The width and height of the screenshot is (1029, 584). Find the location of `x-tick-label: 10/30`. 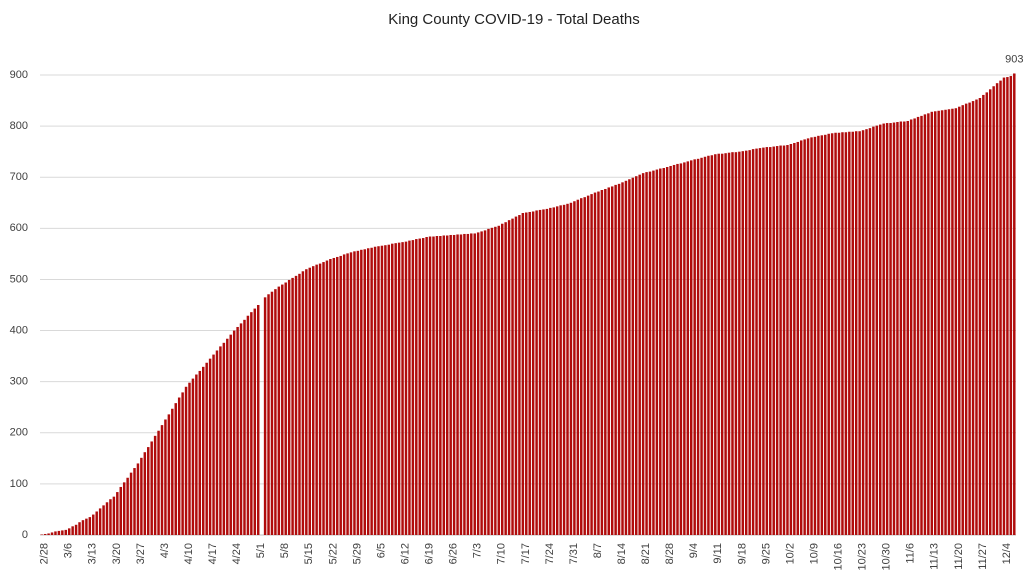

x-tick-label: 10/30 is located at coordinates (887, 557).